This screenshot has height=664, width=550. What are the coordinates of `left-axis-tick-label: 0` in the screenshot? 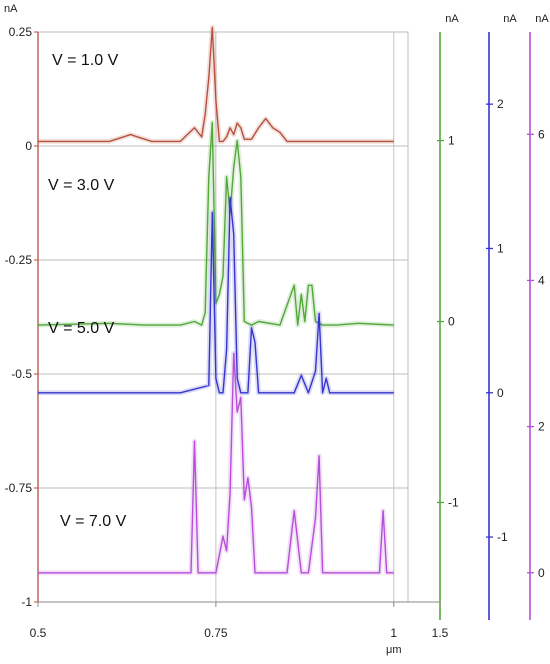 It's located at (28, 146).